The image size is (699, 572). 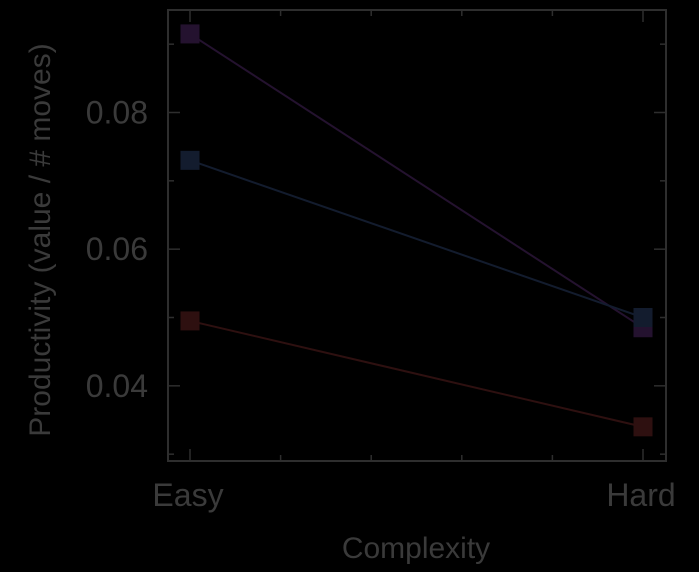 I want to click on y-tick-label: 0.08, so click(x=117, y=113).